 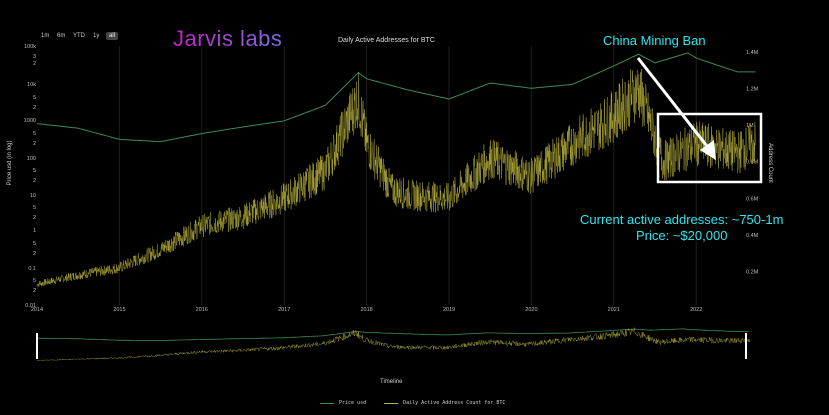 What do you see at coordinates (30, 121) in the screenshot?
I see `y-left-tick-6: 1000` at bounding box center [30, 121].